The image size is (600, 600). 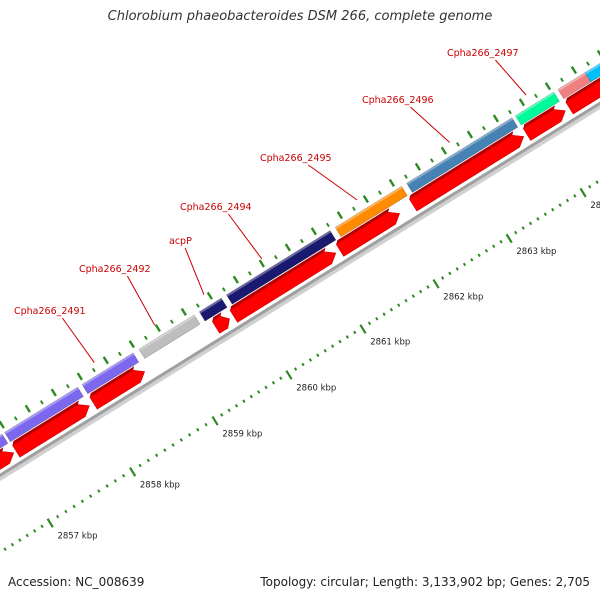 I want to click on gene-label: Cpha266_2494, so click(x=216, y=207).